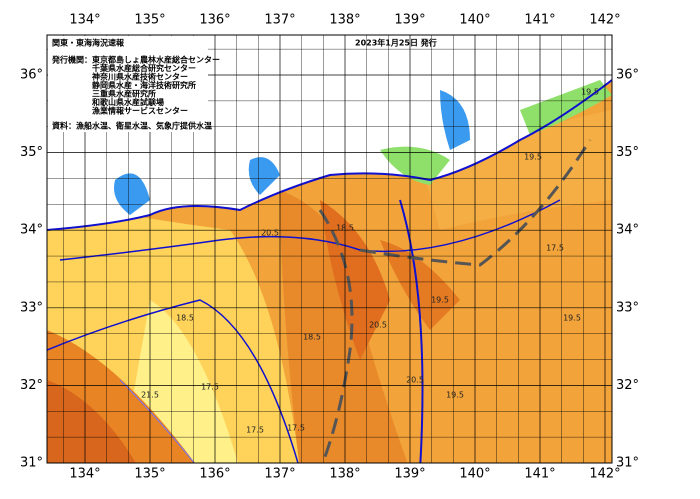 The width and height of the screenshot is (700, 499). Describe the element at coordinates (144, 68) in the screenshot. I see `issuer-name: 千葉県水産総合研究センター` at that location.